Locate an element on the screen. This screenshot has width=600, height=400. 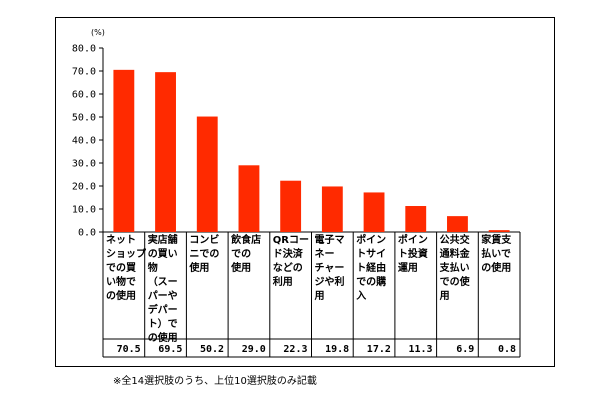
value-label: 69.5 is located at coordinates (170, 349).